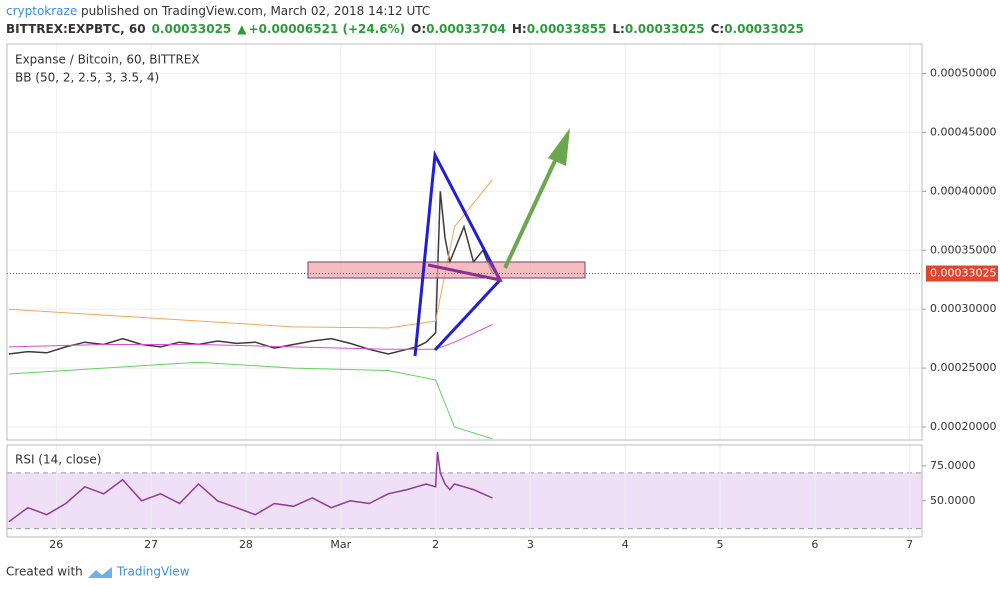  Describe the element at coordinates (625, 544) in the screenshot. I see `x-tick-label: 4` at that location.